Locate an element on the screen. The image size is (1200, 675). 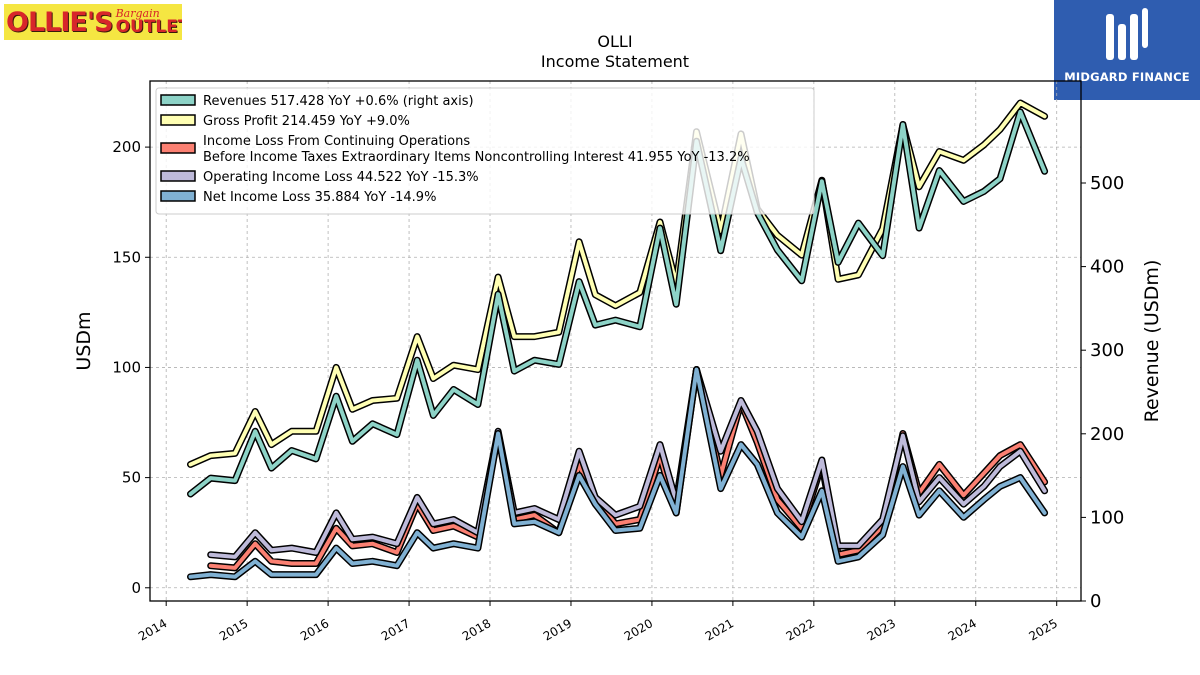
logo-sub: Bargain OUTLET is located at coordinates (149, 22).